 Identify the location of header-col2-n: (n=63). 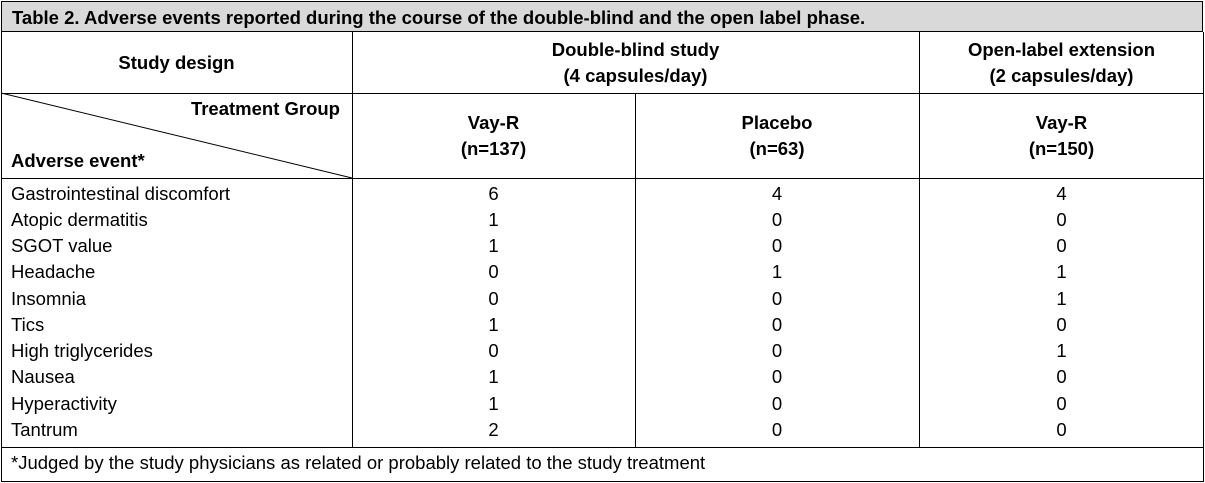
(777, 148).